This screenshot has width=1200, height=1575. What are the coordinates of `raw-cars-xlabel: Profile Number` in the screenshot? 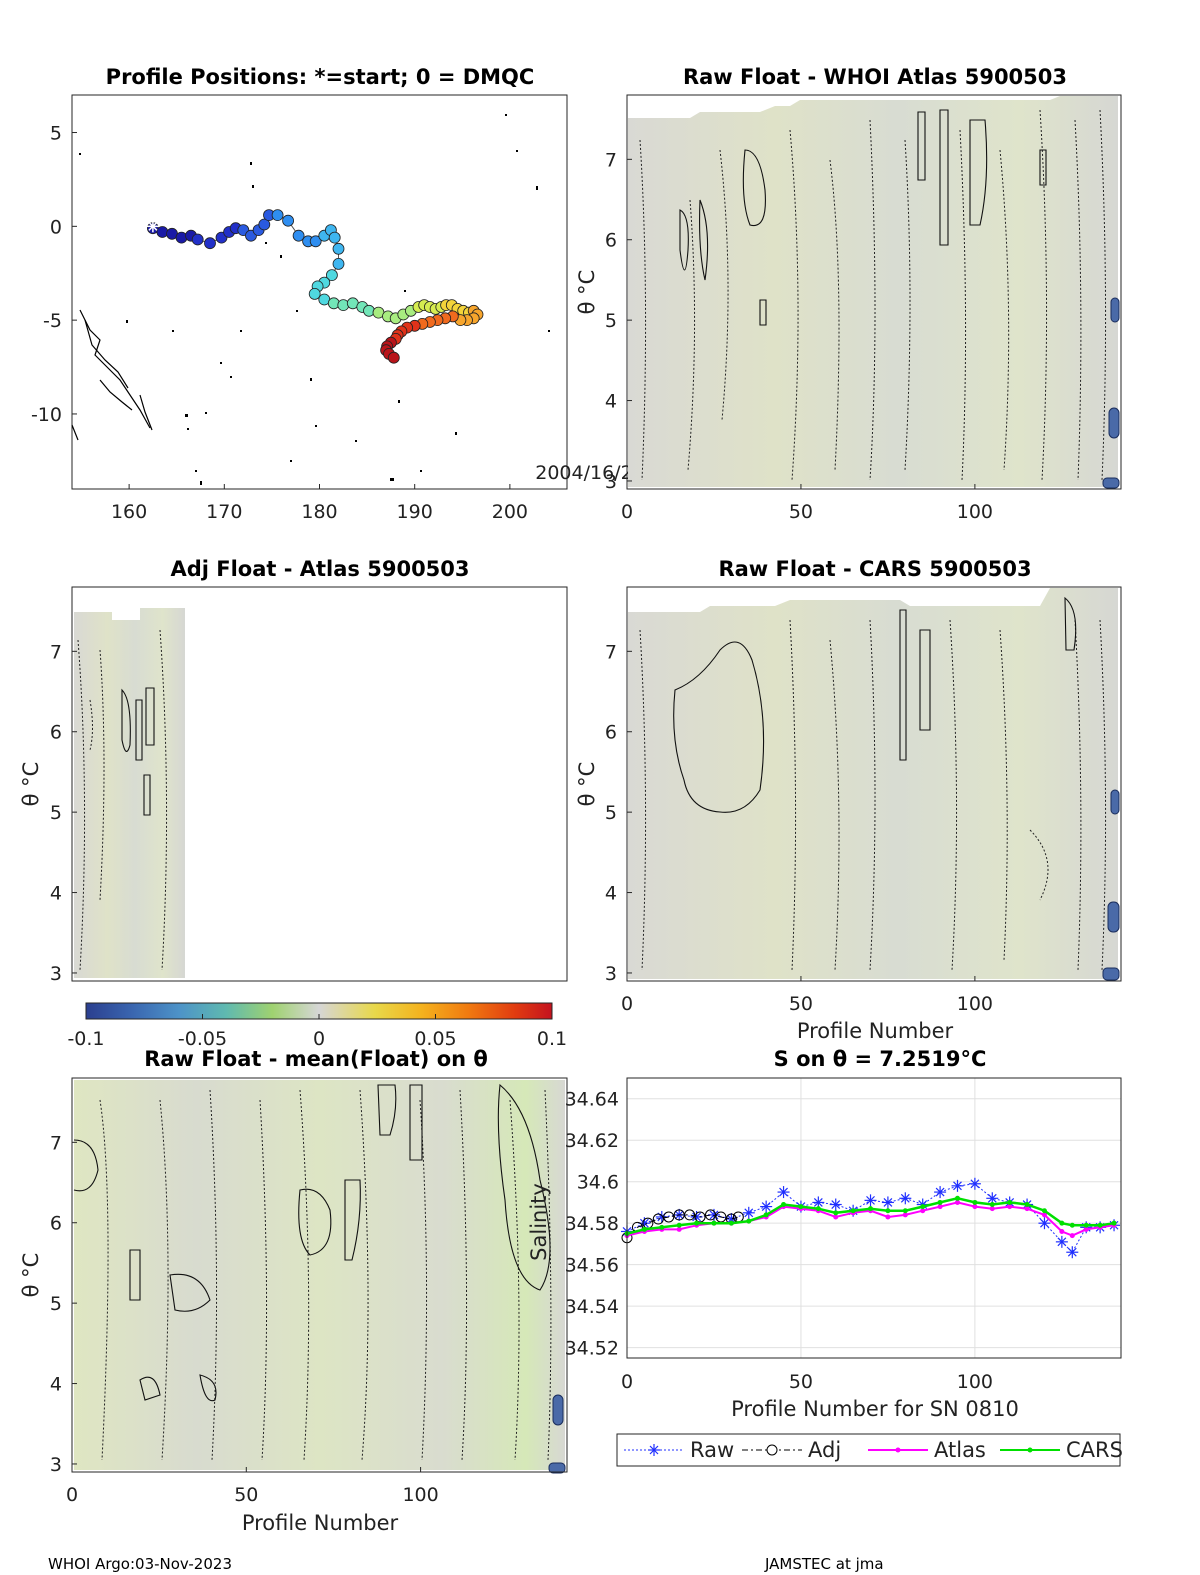 It's located at (875, 1031).